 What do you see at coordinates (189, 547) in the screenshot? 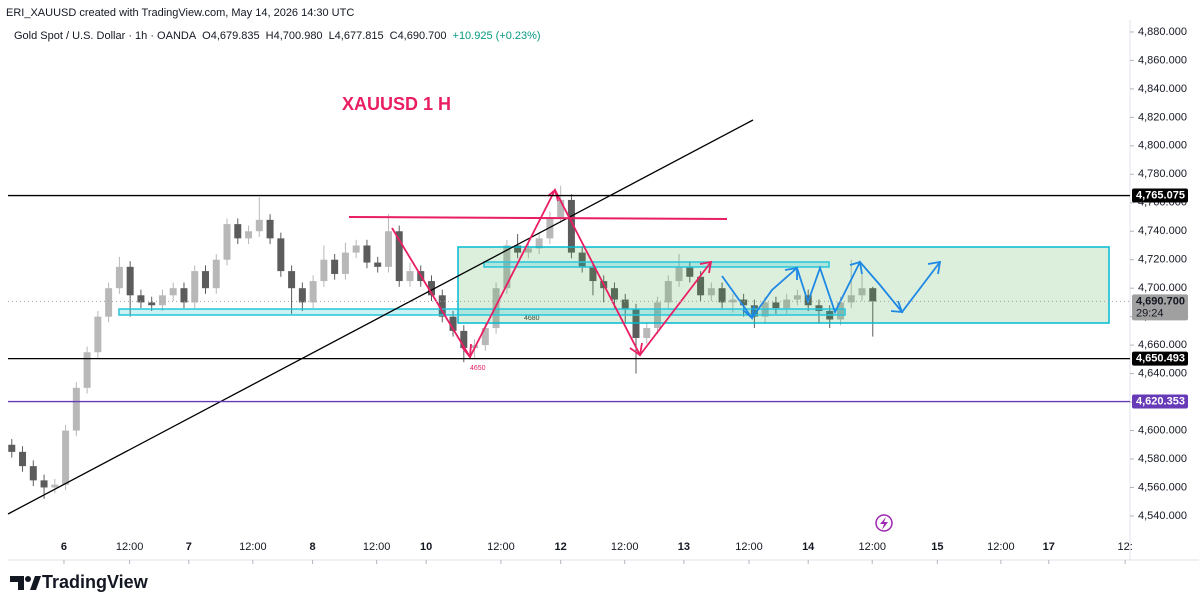
I see `x-tick-label: 7` at bounding box center [189, 547].